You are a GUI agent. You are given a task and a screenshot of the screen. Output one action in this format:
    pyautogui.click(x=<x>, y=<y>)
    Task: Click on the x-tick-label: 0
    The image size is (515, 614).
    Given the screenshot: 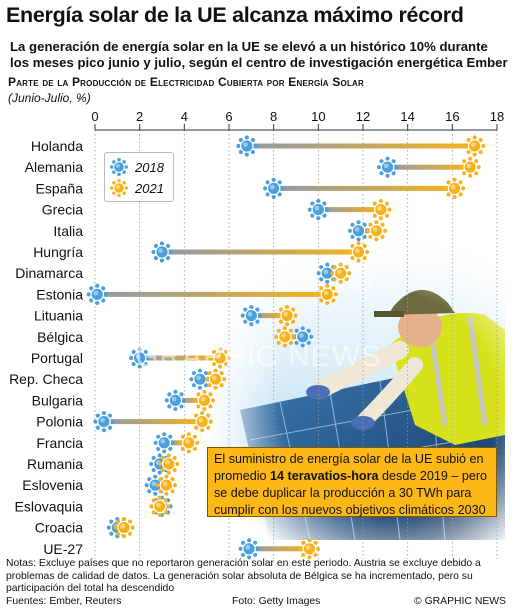 What is the action you would take?
    pyautogui.click(x=94, y=116)
    